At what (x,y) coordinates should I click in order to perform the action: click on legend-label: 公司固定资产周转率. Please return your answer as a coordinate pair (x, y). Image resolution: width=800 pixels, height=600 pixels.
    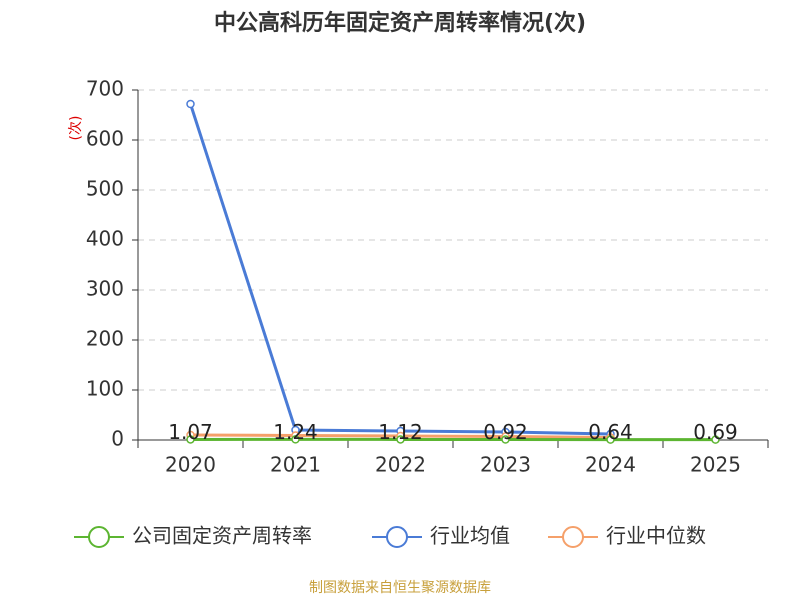
    Looking at the image, I should click on (222, 536).